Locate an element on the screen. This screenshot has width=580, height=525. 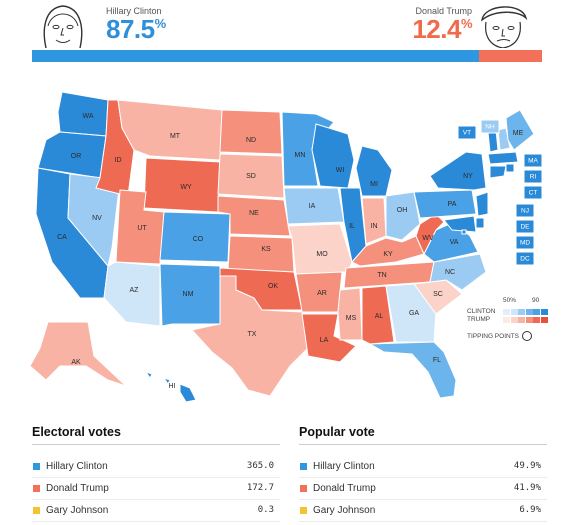
state-ms is located at coordinates (350, 314).